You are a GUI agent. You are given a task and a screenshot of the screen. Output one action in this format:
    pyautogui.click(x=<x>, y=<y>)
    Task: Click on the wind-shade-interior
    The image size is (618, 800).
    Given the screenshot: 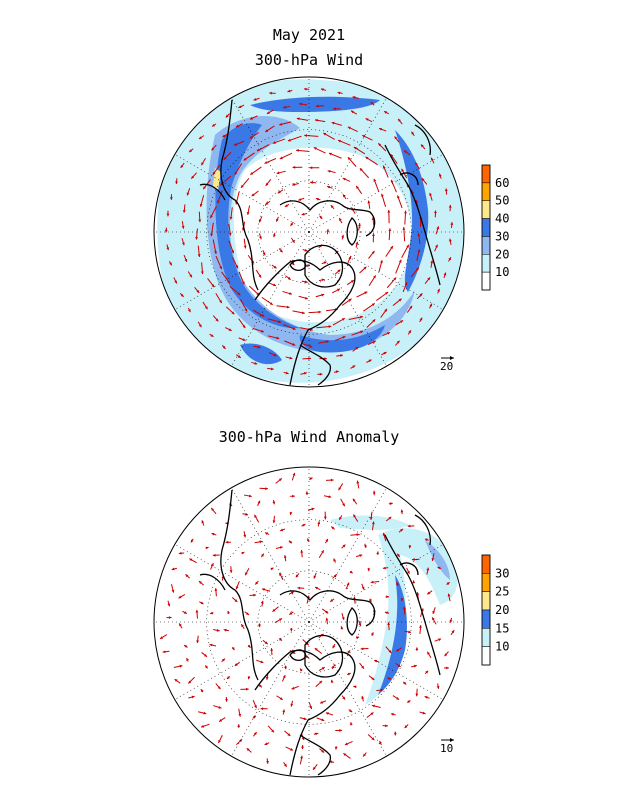 What is the action you would take?
    pyautogui.click(x=322, y=235)
    